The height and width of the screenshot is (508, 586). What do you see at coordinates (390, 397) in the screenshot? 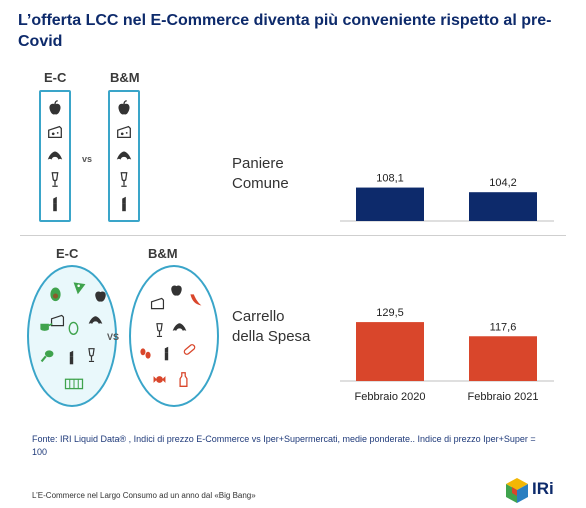
I see `category-label-1: Febbraio 2020` at bounding box center [390, 397].